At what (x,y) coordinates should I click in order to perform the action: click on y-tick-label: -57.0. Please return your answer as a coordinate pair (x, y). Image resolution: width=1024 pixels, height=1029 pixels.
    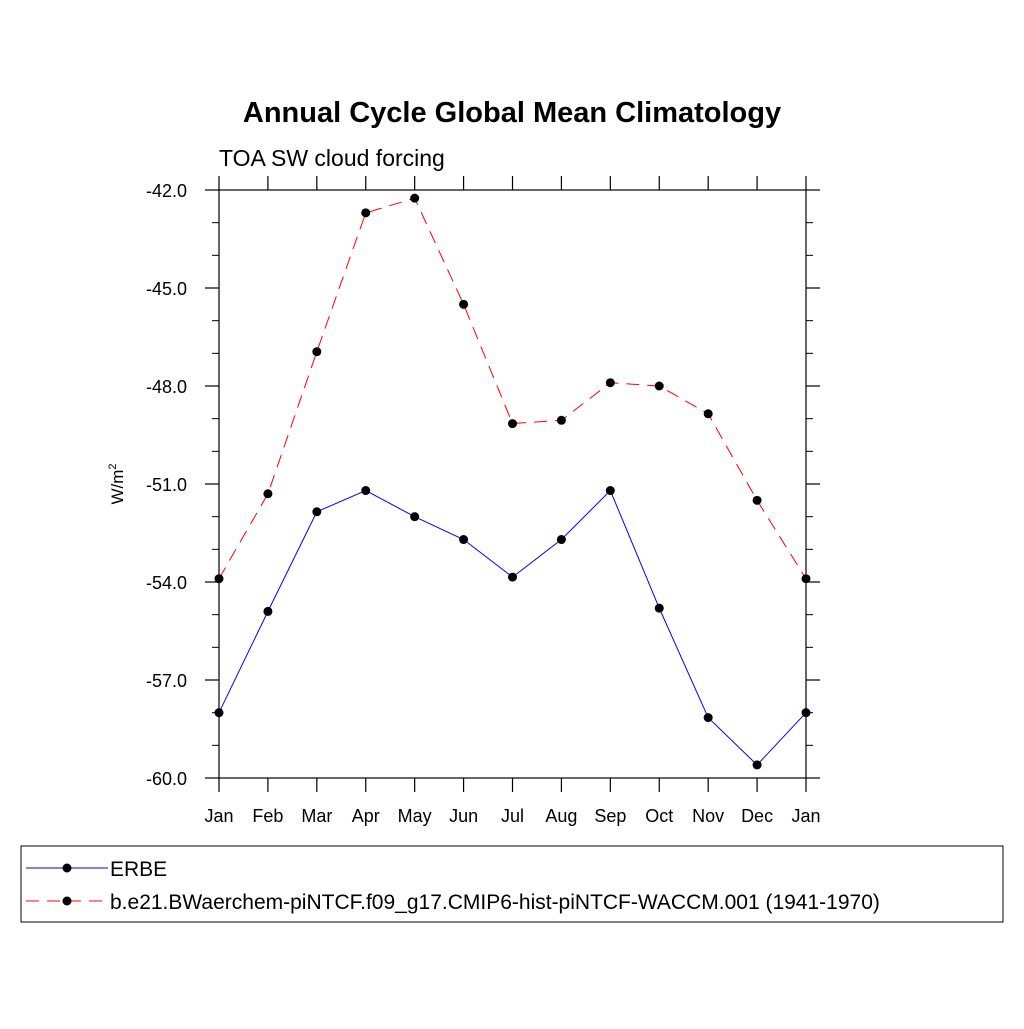
    Looking at the image, I should click on (166, 681).